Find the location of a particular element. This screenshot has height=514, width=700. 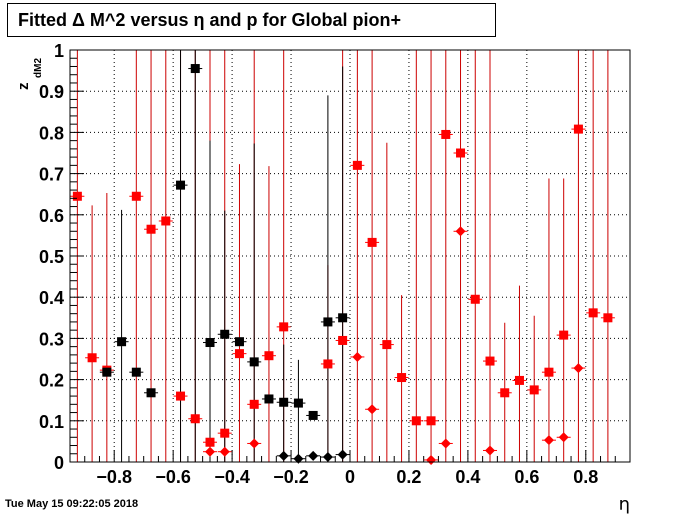

y-tick-label: 0.7 is located at coordinates (51, 175).